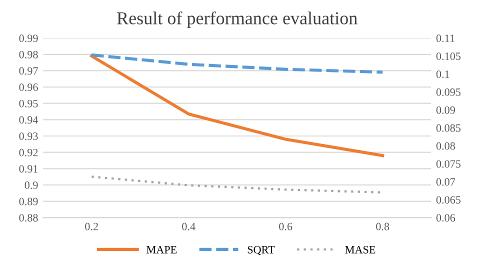 Image resolution: width=479 pixels, height=272 pixels. What do you see at coordinates (237, 63) in the screenshot?
I see `line-series` at bounding box center [237, 63].